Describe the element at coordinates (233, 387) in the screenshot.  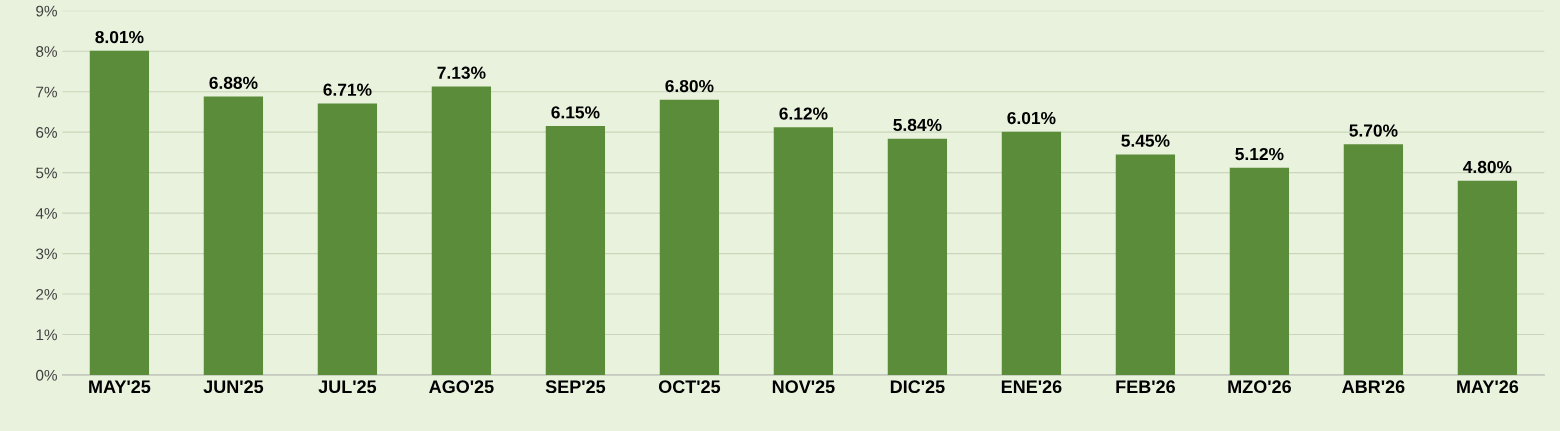
I see `x-tick-label: JUN'25` at that location.